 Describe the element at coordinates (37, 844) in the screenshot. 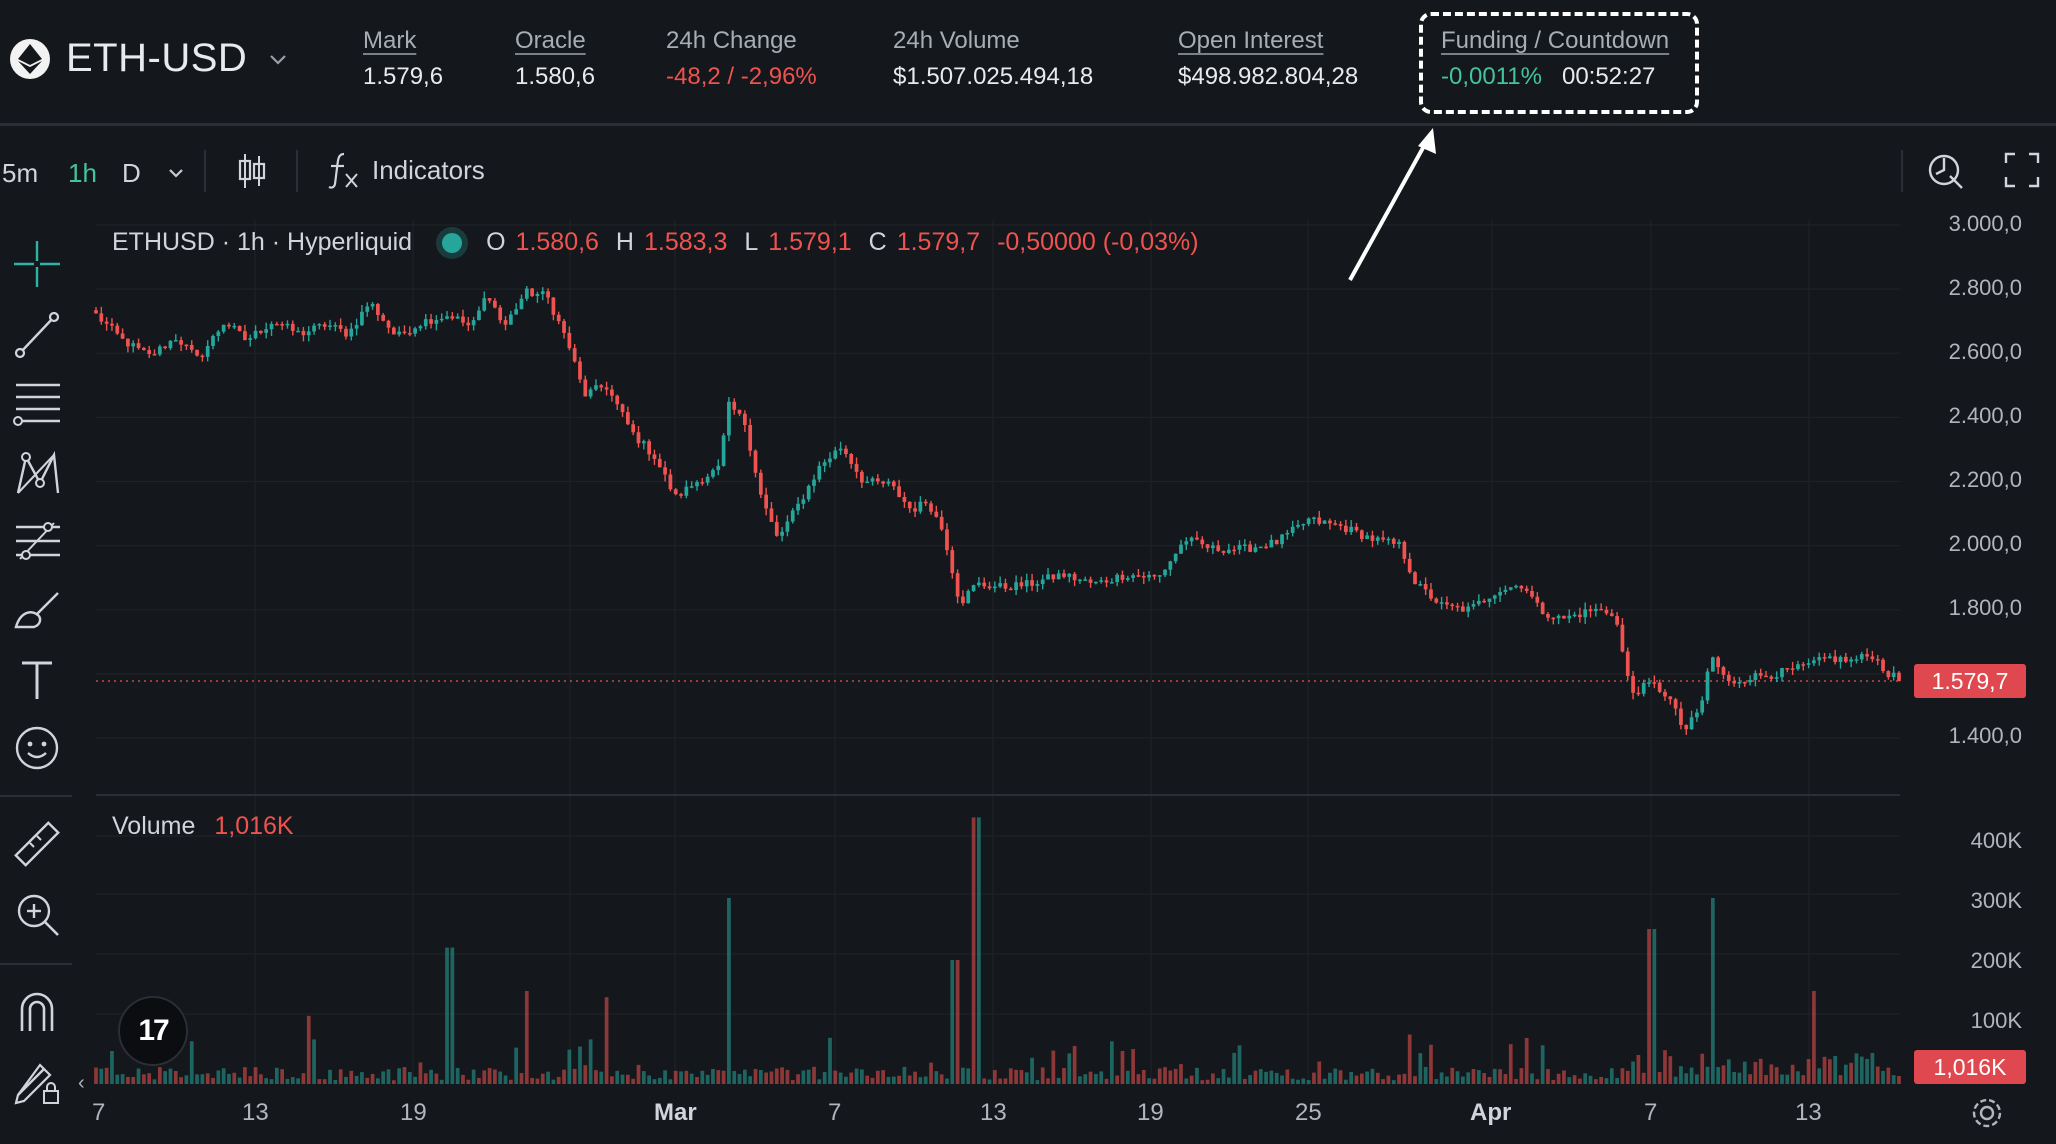

I see `ruler-icon` at that location.